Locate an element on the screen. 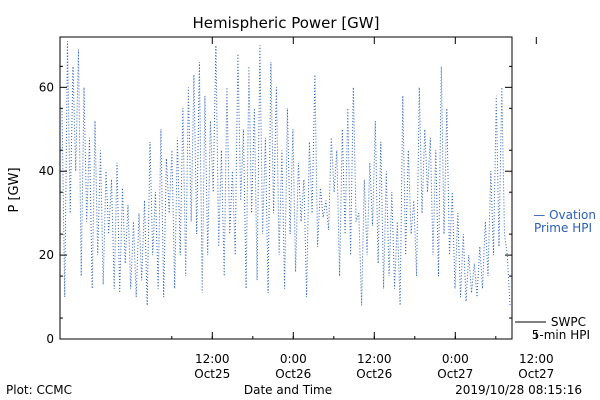  legend: — Ovation Prime HPI SWPC 5-min HPI is located at coordinates (555, 275).